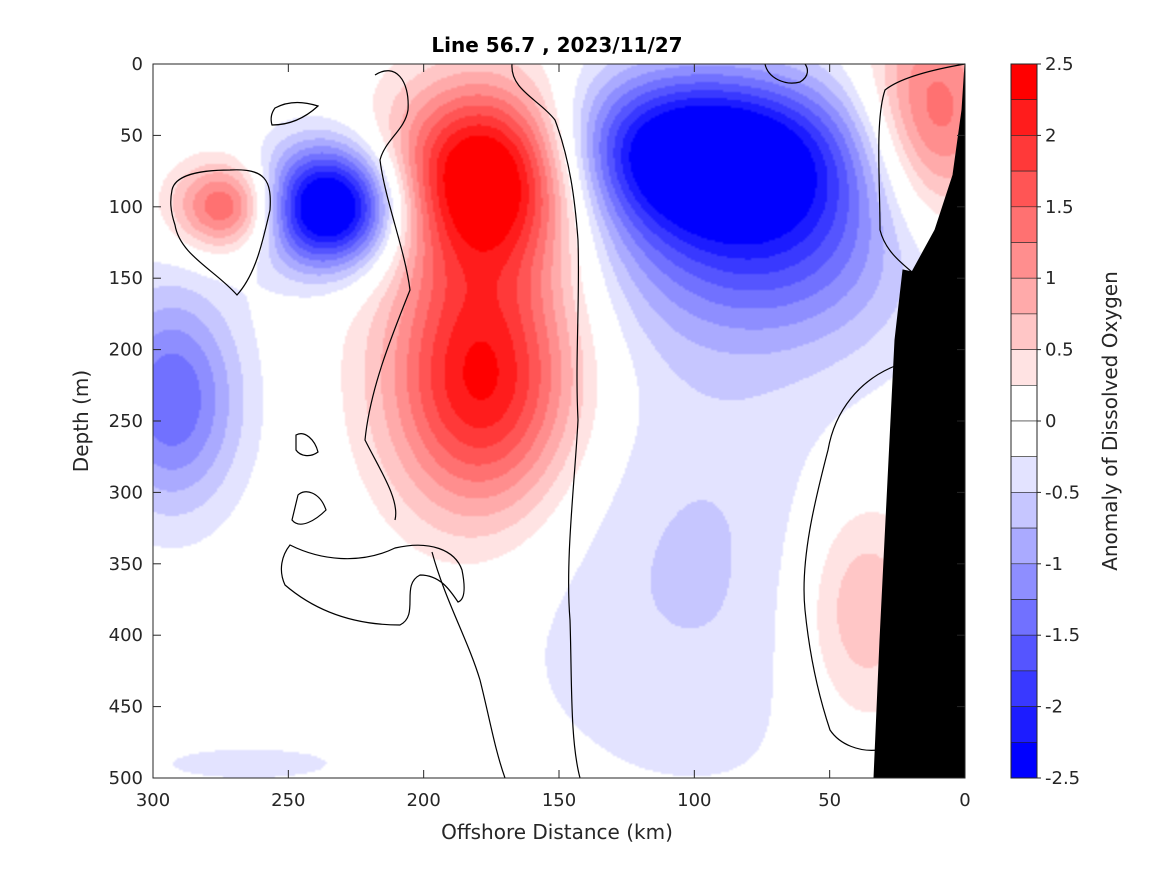  Describe the element at coordinates (153, 800) in the screenshot. I see `x-tick-label: 300` at that location.